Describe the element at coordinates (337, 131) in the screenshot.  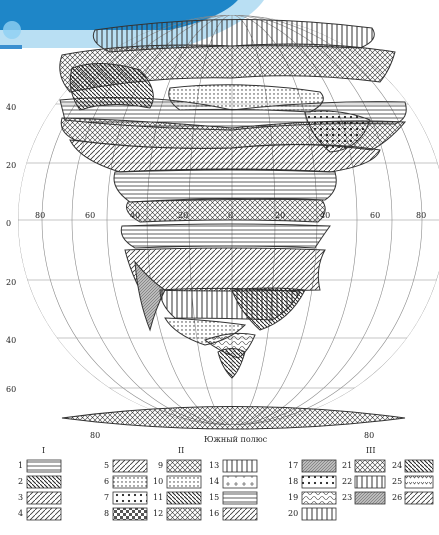
I see `zone-north-f` at that location.